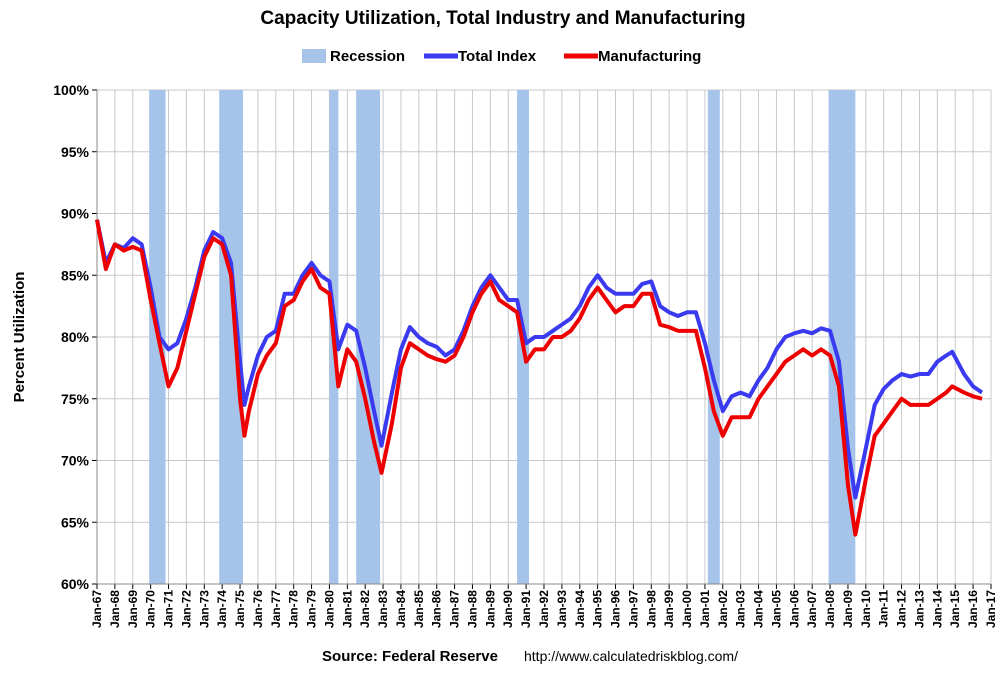  What do you see at coordinates (812, 609) in the screenshot?
I see `x-tick-label: Jan-07` at bounding box center [812, 609].